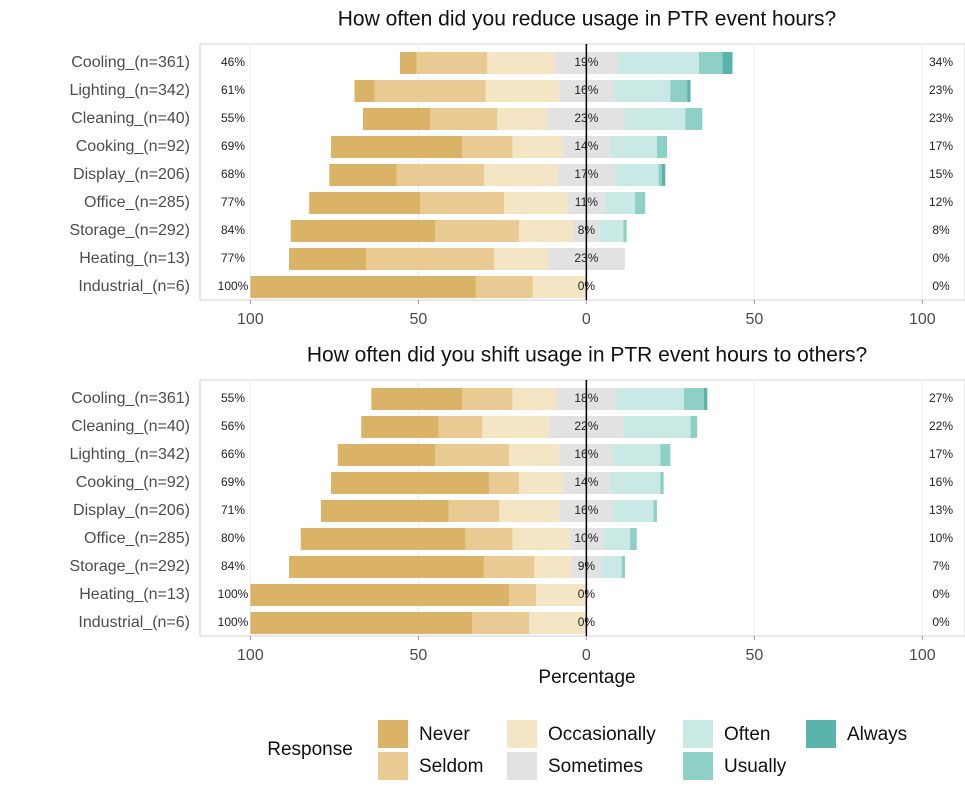 Image resolution: width=965 pixels, height=797 pixels. What do you see at coordinates (131, 510) in the screenshot?
I see `category-label: Display_(n=206)` at bounding box center [131, 510].